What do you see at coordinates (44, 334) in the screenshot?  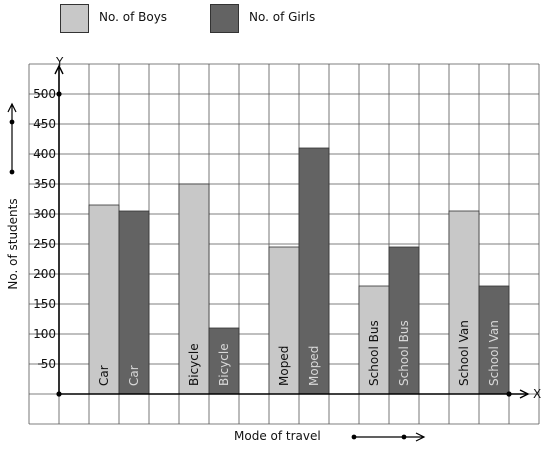 I see `y-tick-label: 100` at bounding box center [44, 334].